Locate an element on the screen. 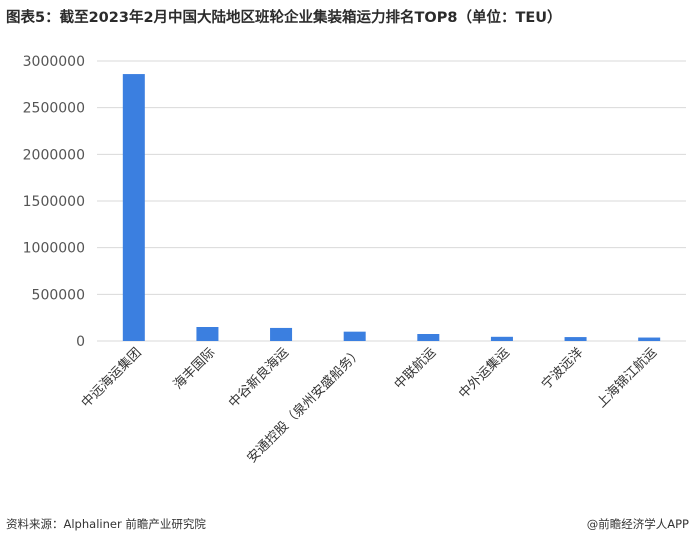 This screenshot has width=697, height=545. x-tick-label: 中谷新良海运 is located at coordinates (258, 378).